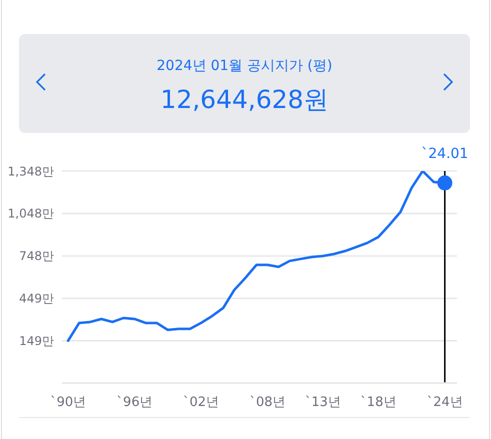 The image size is (491, 439). Describe the element at coordinates (201, 402) in the screenshot. I see `x-tick-label: `02년` at that location.